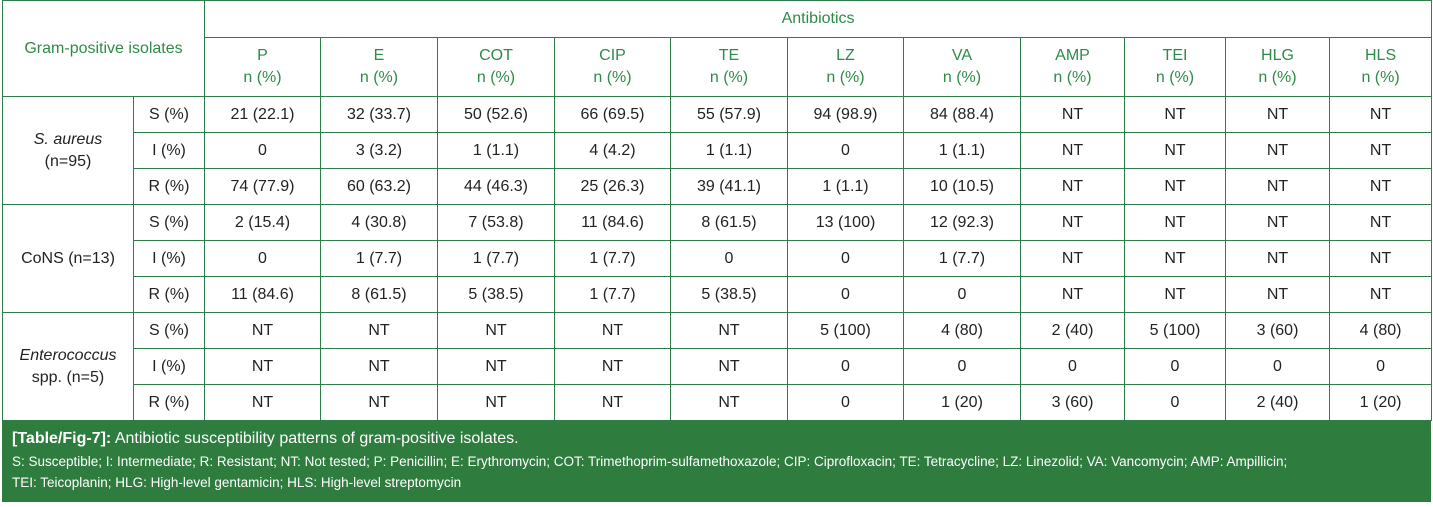 This screenshot has height=507, width=1433. Describe the element at coordinates (962, 186) in the screenshot. I see `value-cell: 10 (10.5)` at that location.